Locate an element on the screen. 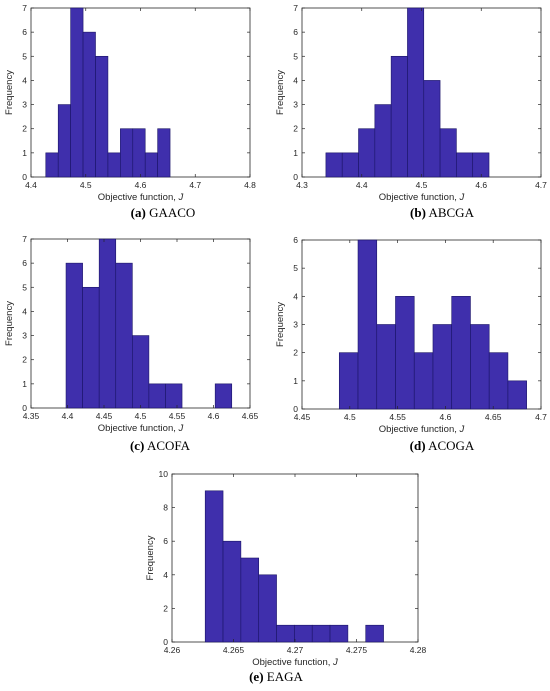  caption-b: (b) ABCGA is located at coordinates (442, 213).